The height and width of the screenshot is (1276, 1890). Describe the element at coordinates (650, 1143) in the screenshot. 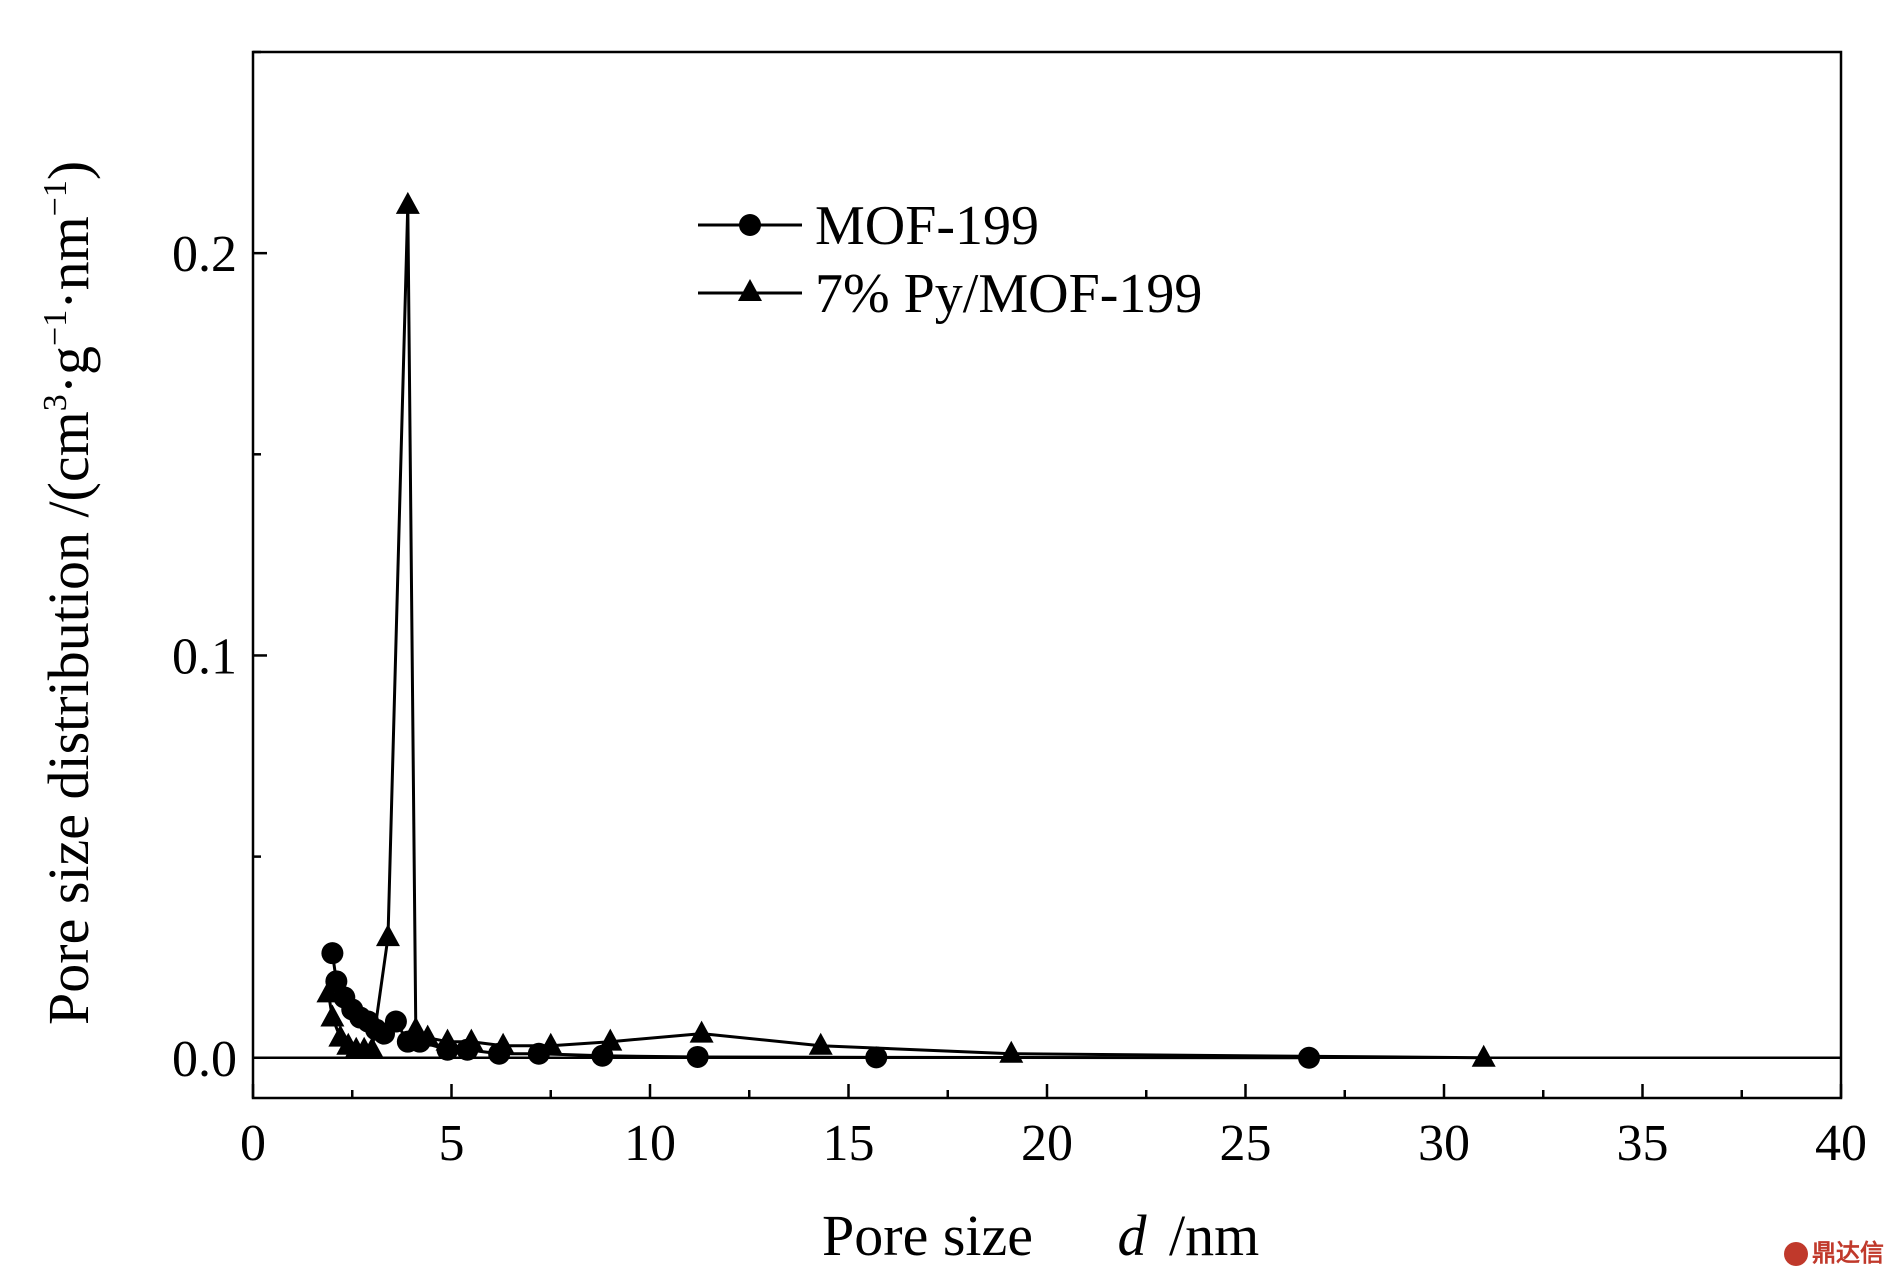

I see `x-tick-label: 10` at that location.